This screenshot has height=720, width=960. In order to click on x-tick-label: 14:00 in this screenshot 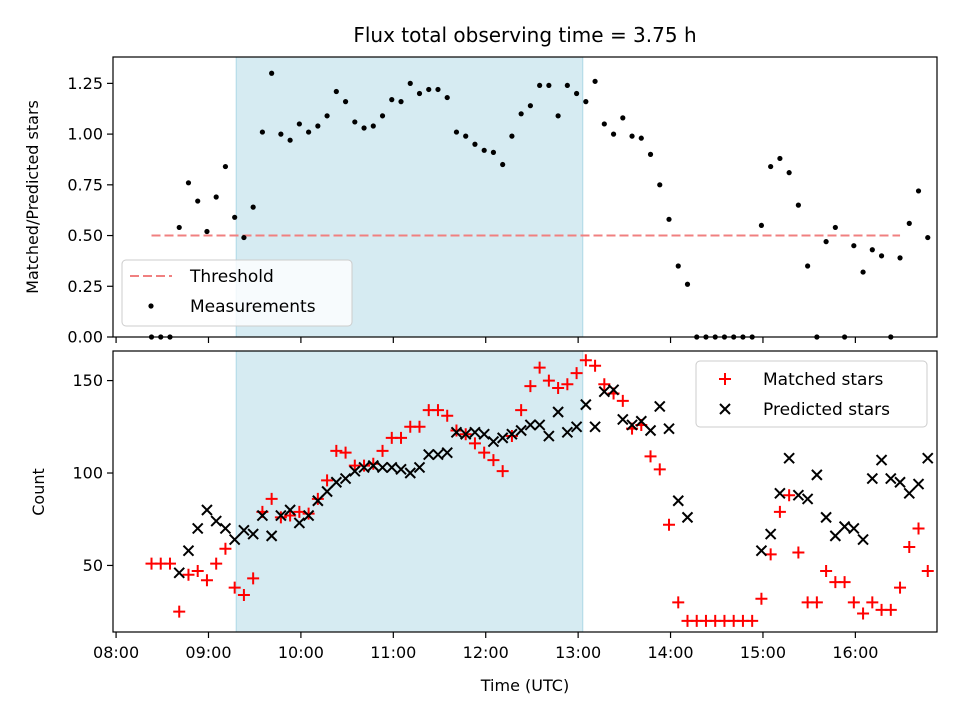, I will do `click(670, 652)`.